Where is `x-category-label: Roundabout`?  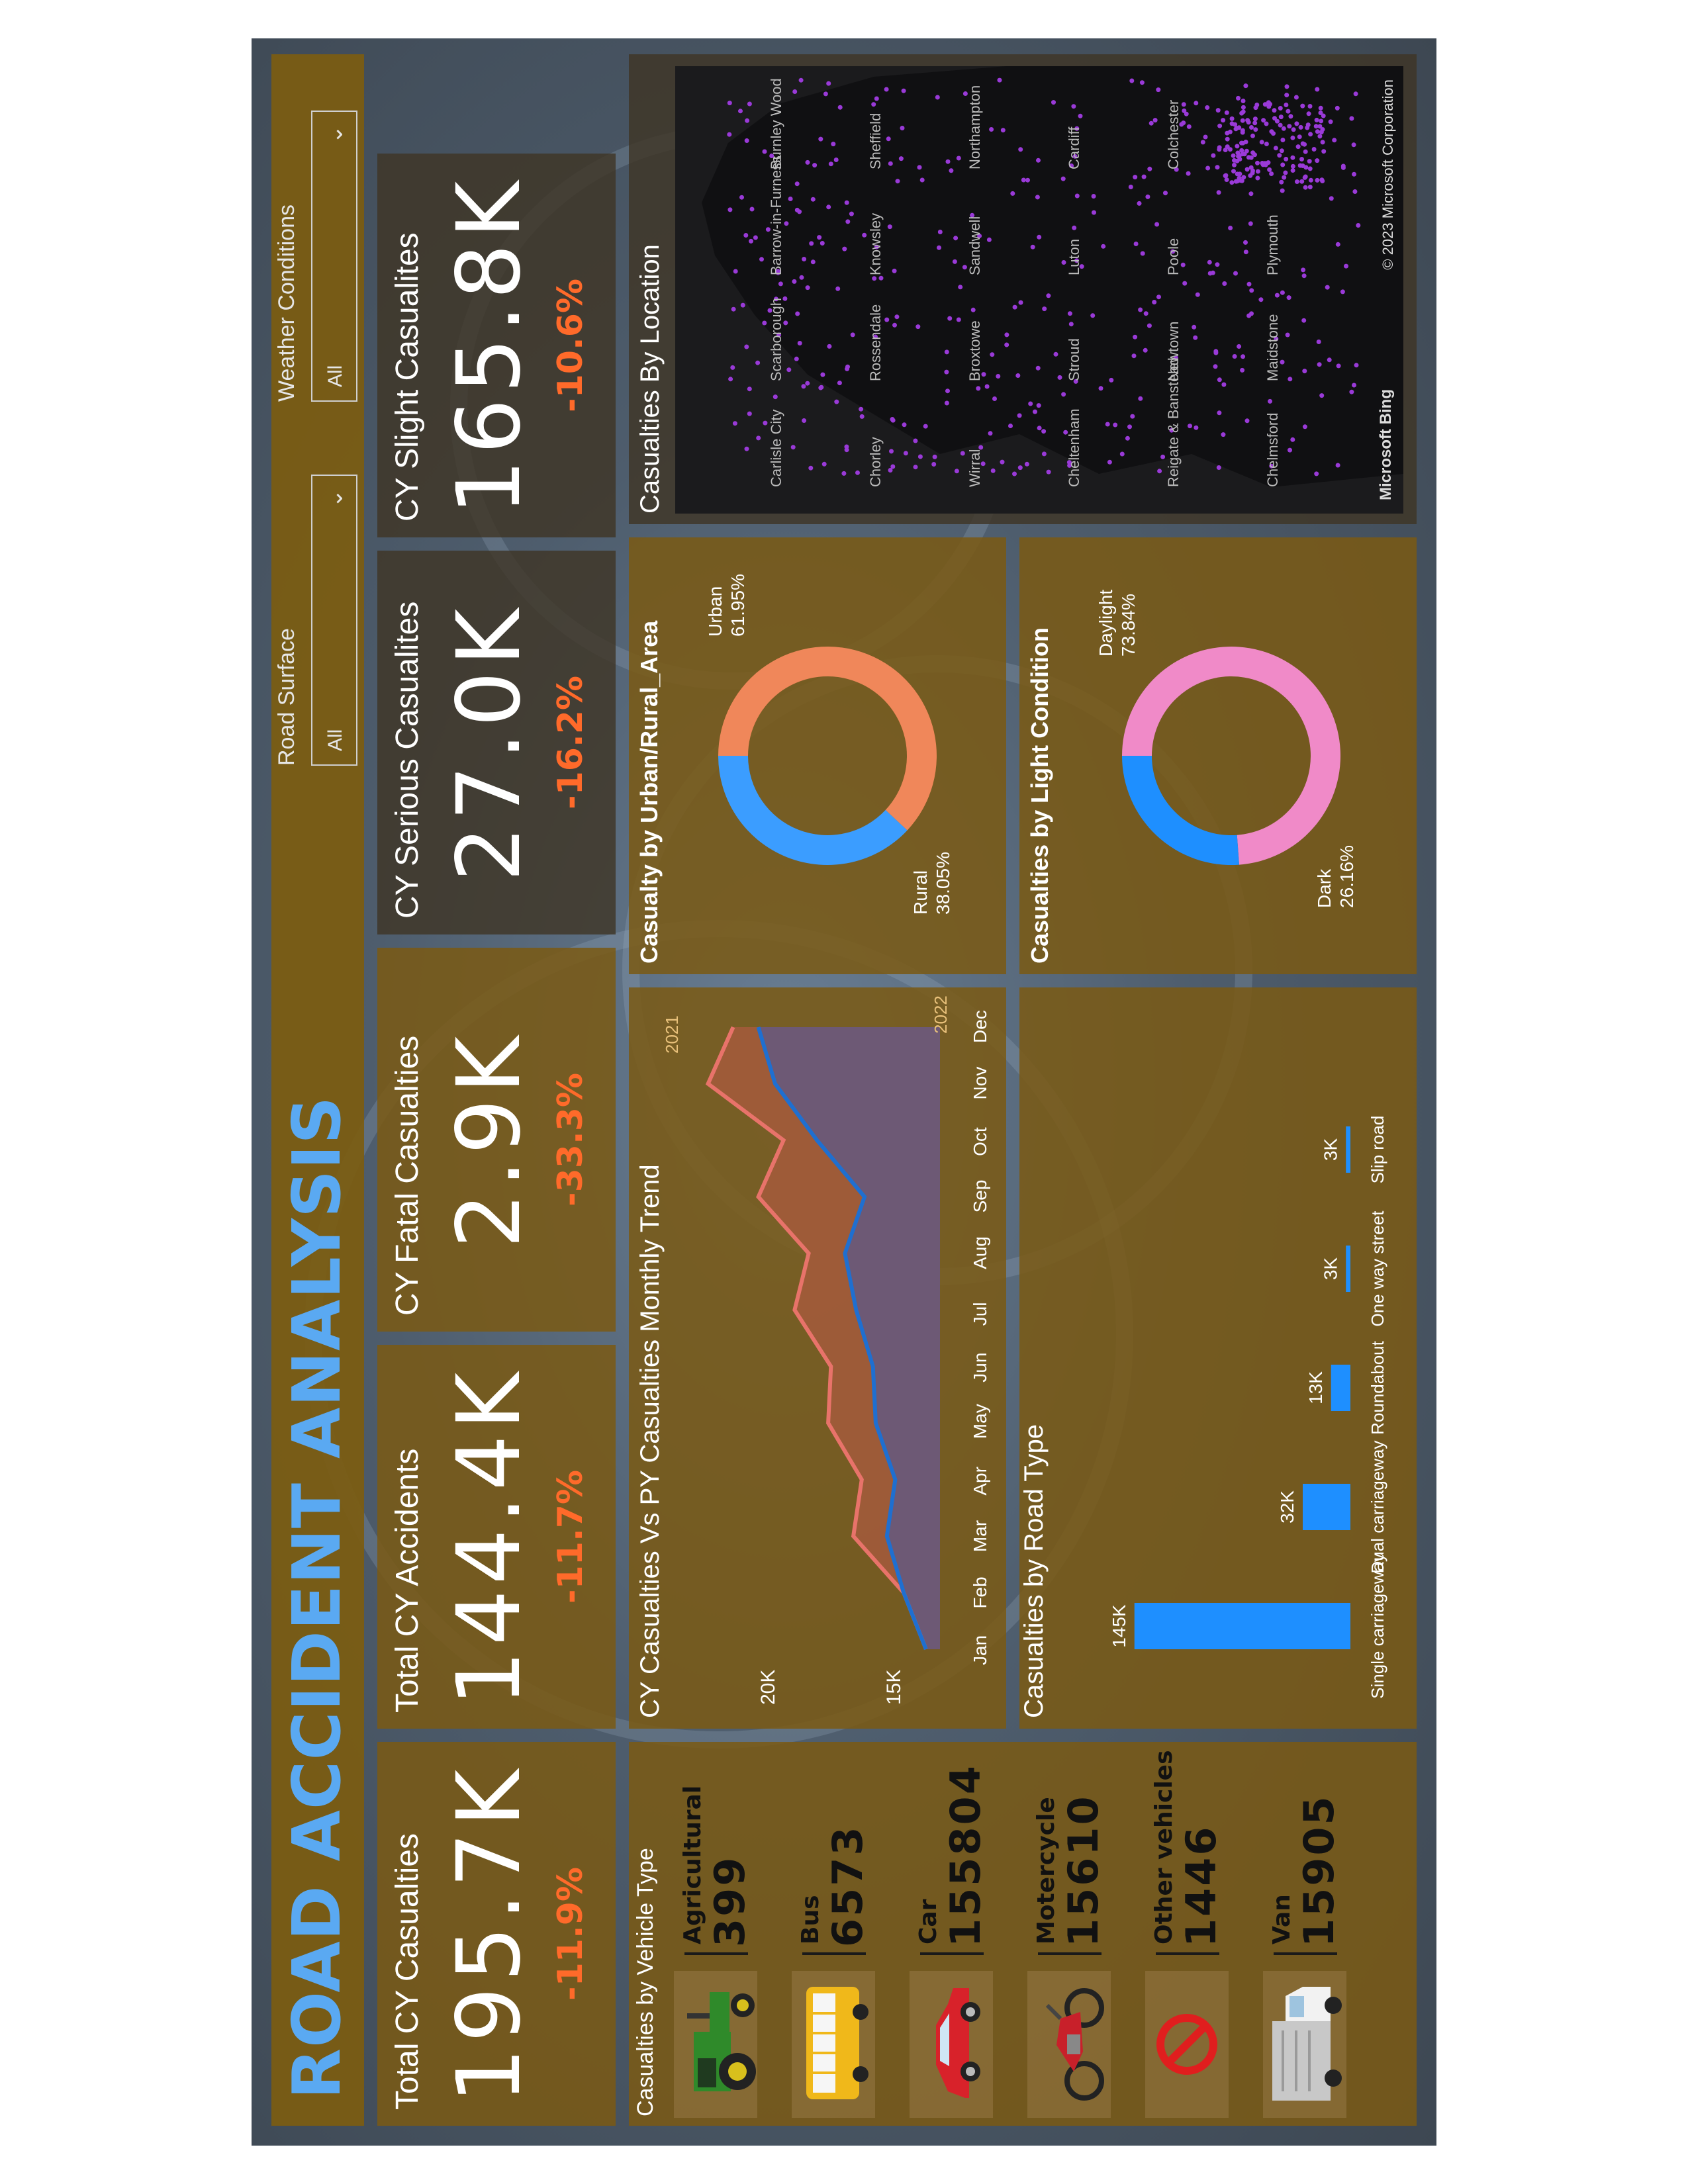 x-category-label: Roundabout is located at coordinates (1377, 1387).